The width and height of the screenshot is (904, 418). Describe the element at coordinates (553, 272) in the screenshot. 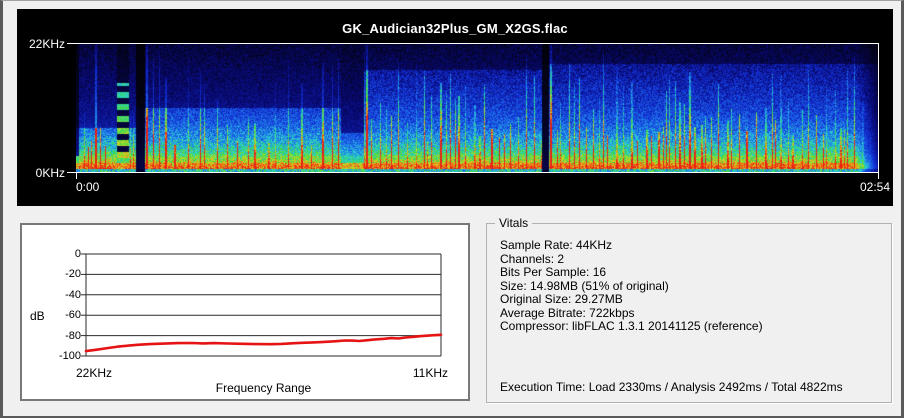

I see `vitals-bits: Bits Per Sample: 16` at that location.